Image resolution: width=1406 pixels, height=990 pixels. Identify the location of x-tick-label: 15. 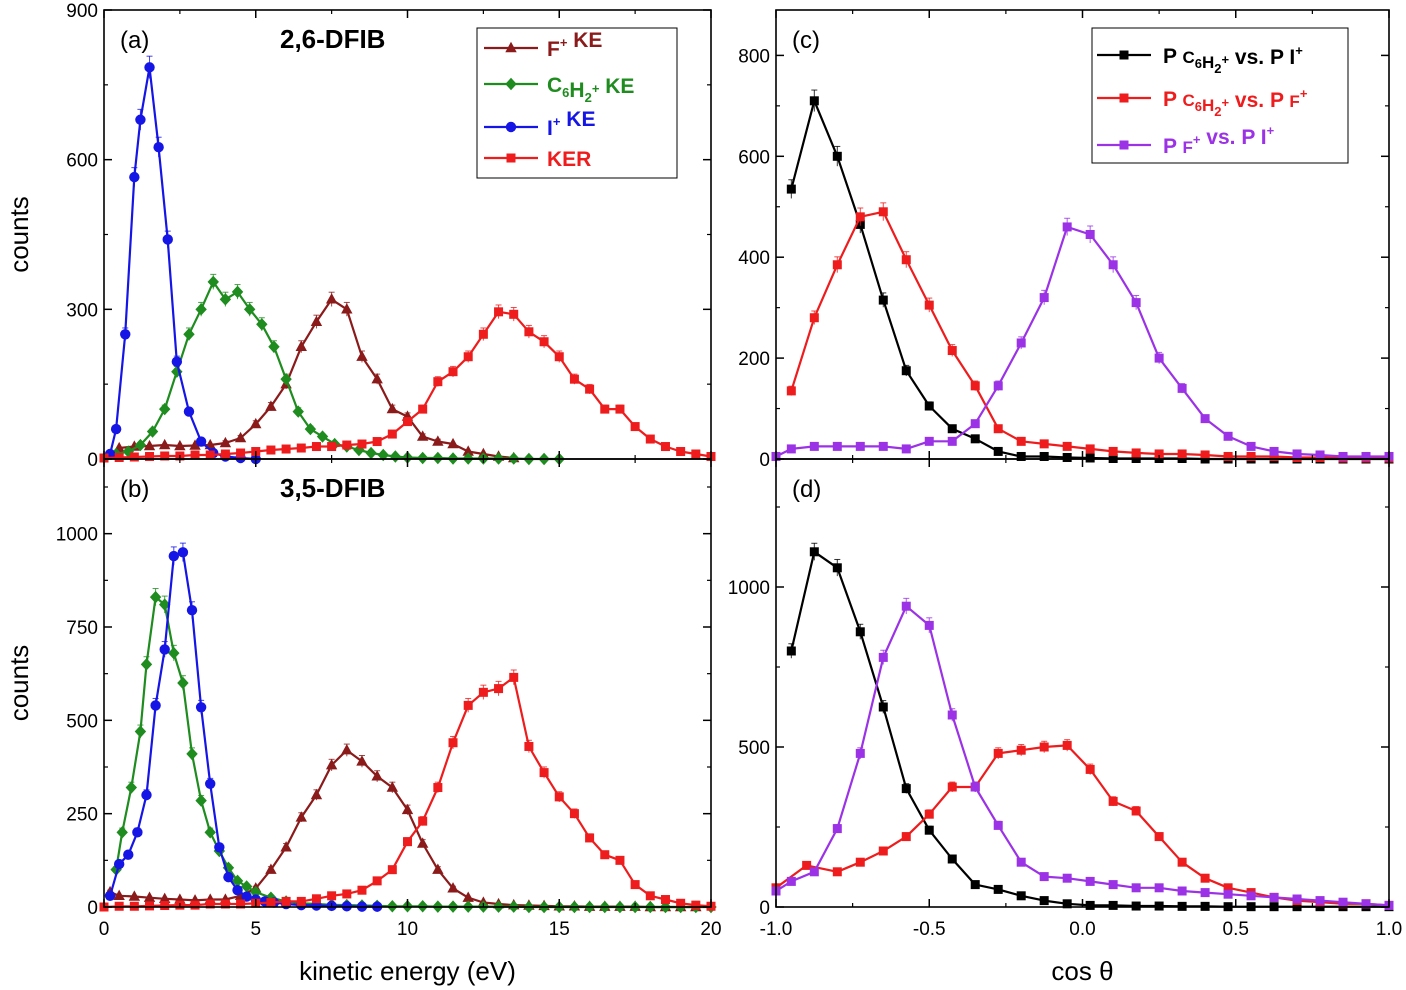
(559, 929).